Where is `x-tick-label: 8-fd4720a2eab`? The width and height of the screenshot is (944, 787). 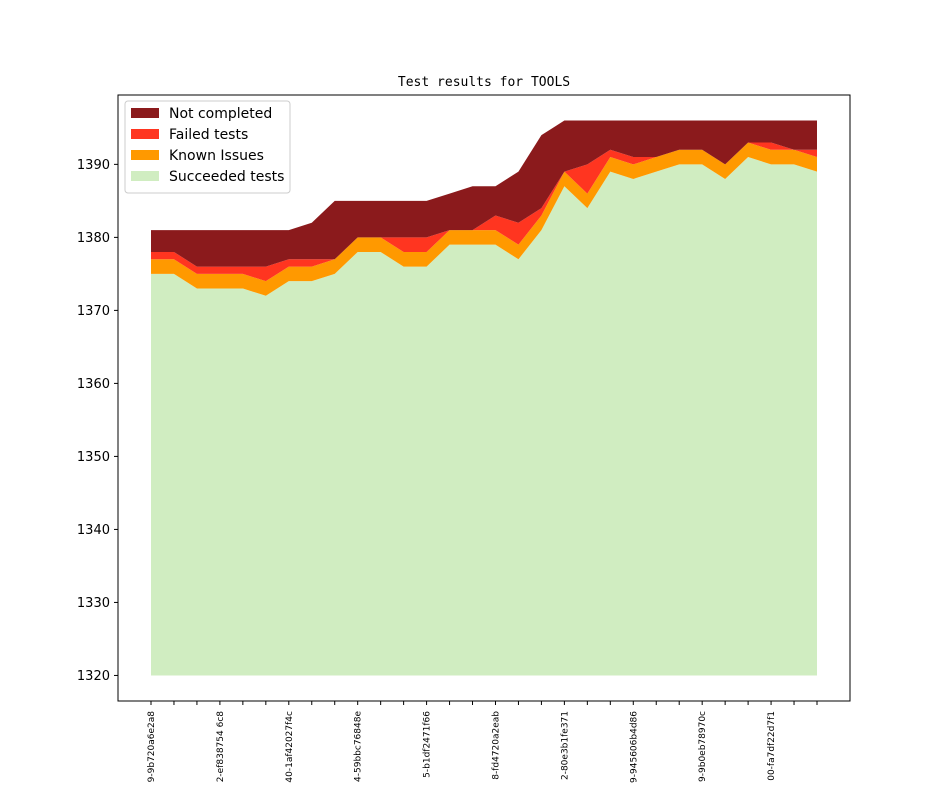
x-tick-label: 8-fd4720a2eab is located at coordinates (496, 745).